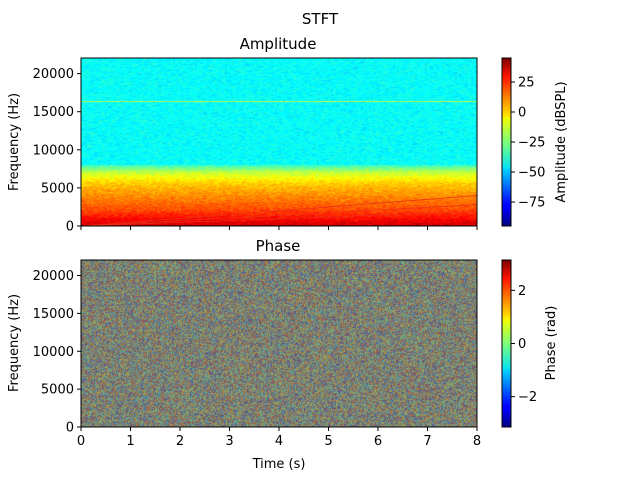 This screenshot has width=640, height=480. What do you see at coordinates (130, 441) in the screenshot?
I see `phase-x-tick-label: 1` at bounding box center [130, 441].